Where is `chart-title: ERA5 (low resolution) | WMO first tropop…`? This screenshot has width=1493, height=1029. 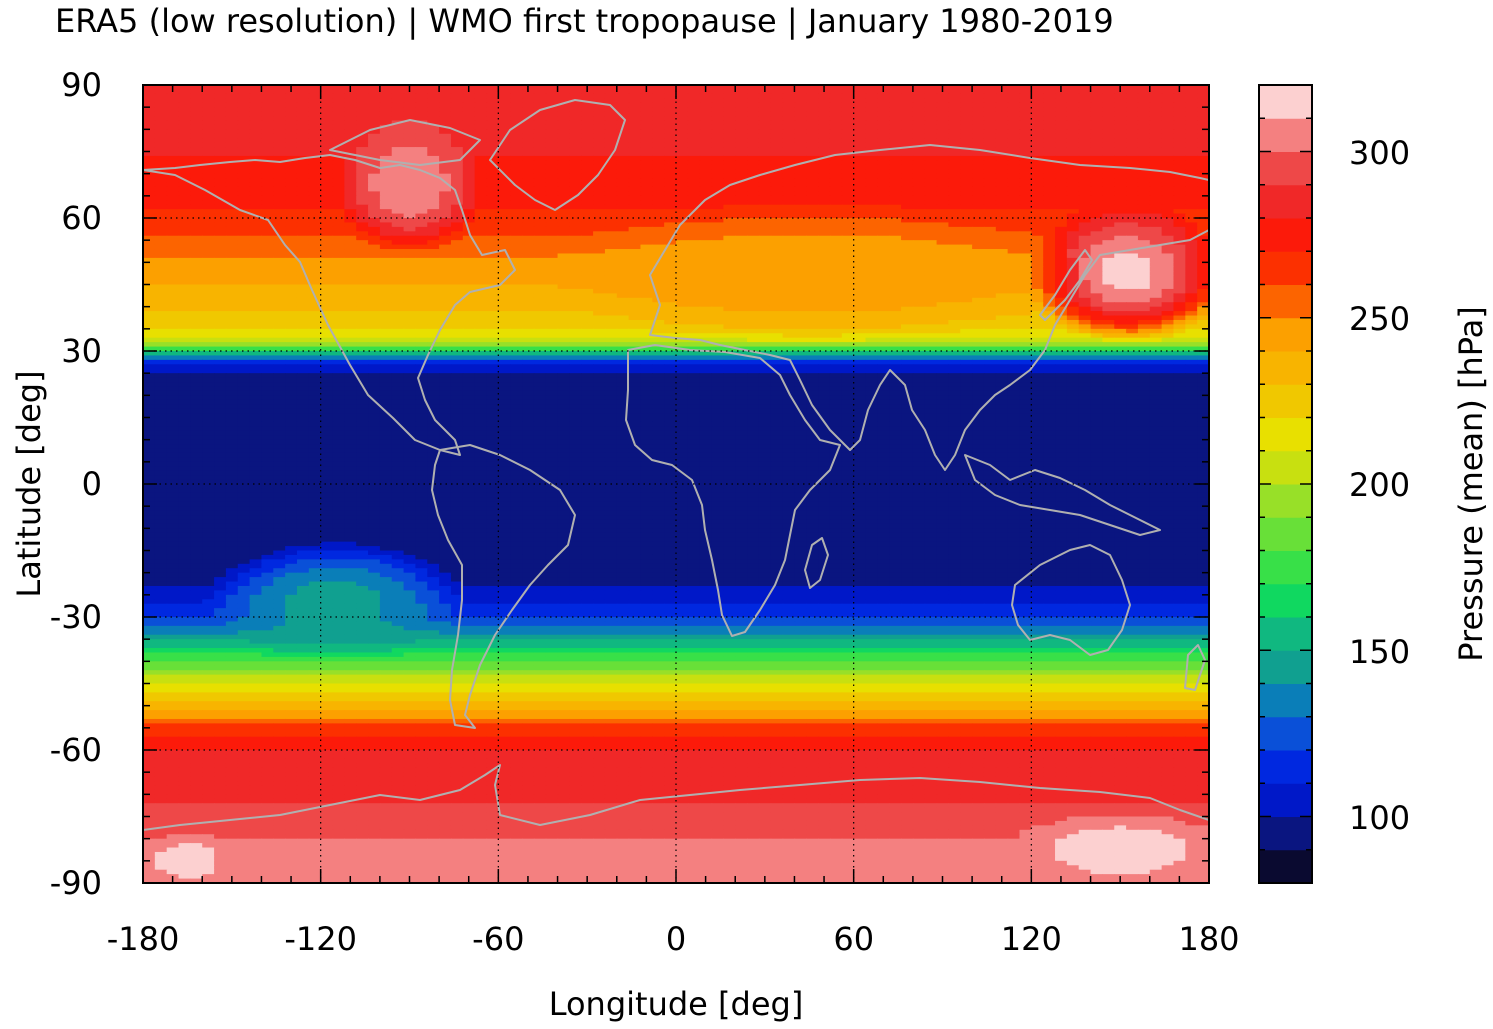 chart-title: ERA5 (low resolution) | WMO first tropop… is located at coordinates (584, 21).